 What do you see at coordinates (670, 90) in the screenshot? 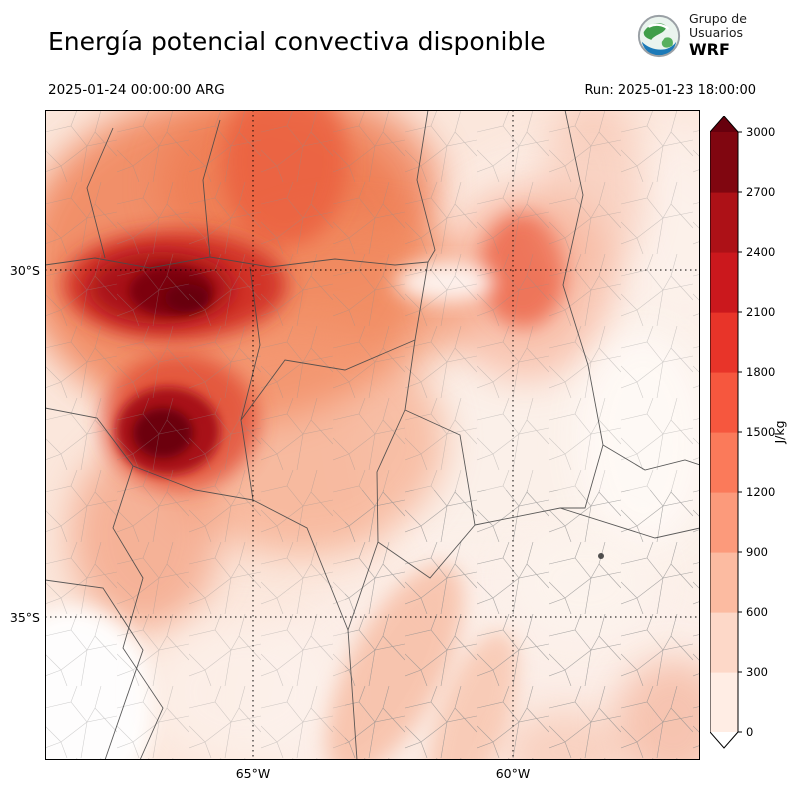
I see `run-time-label: Run: 2025-01-23 18:00:00` at bounding box center [670, 90].